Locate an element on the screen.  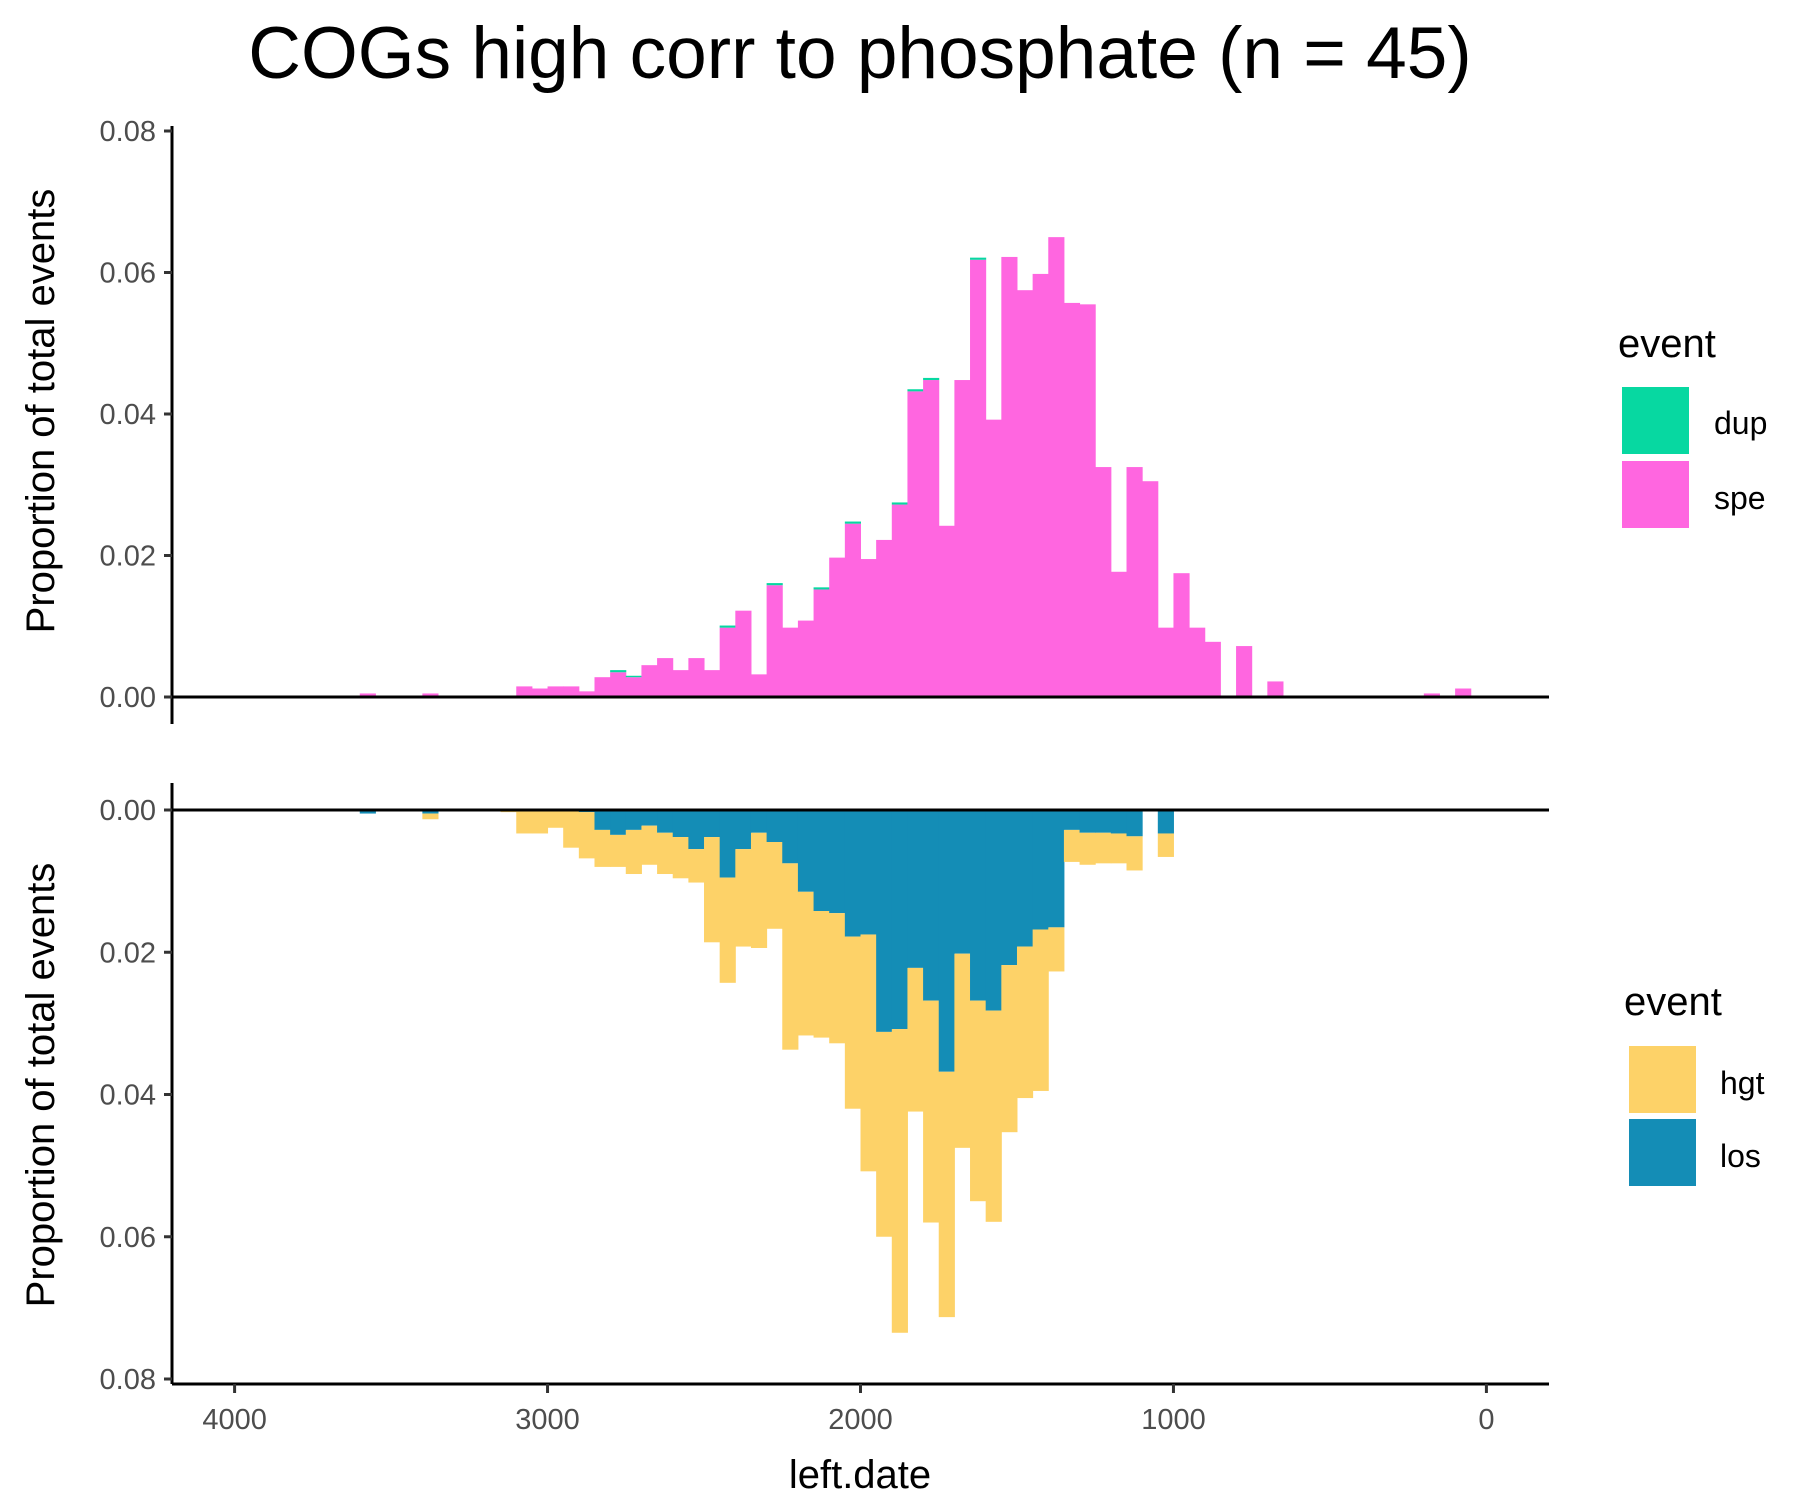
x-ticks: 4000 3000 2000 1000 0 is located at coordinates (848, 1410).